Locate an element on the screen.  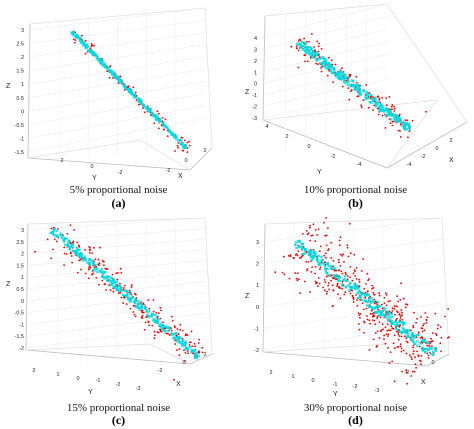
gridline is located at coordinates (352, 315).